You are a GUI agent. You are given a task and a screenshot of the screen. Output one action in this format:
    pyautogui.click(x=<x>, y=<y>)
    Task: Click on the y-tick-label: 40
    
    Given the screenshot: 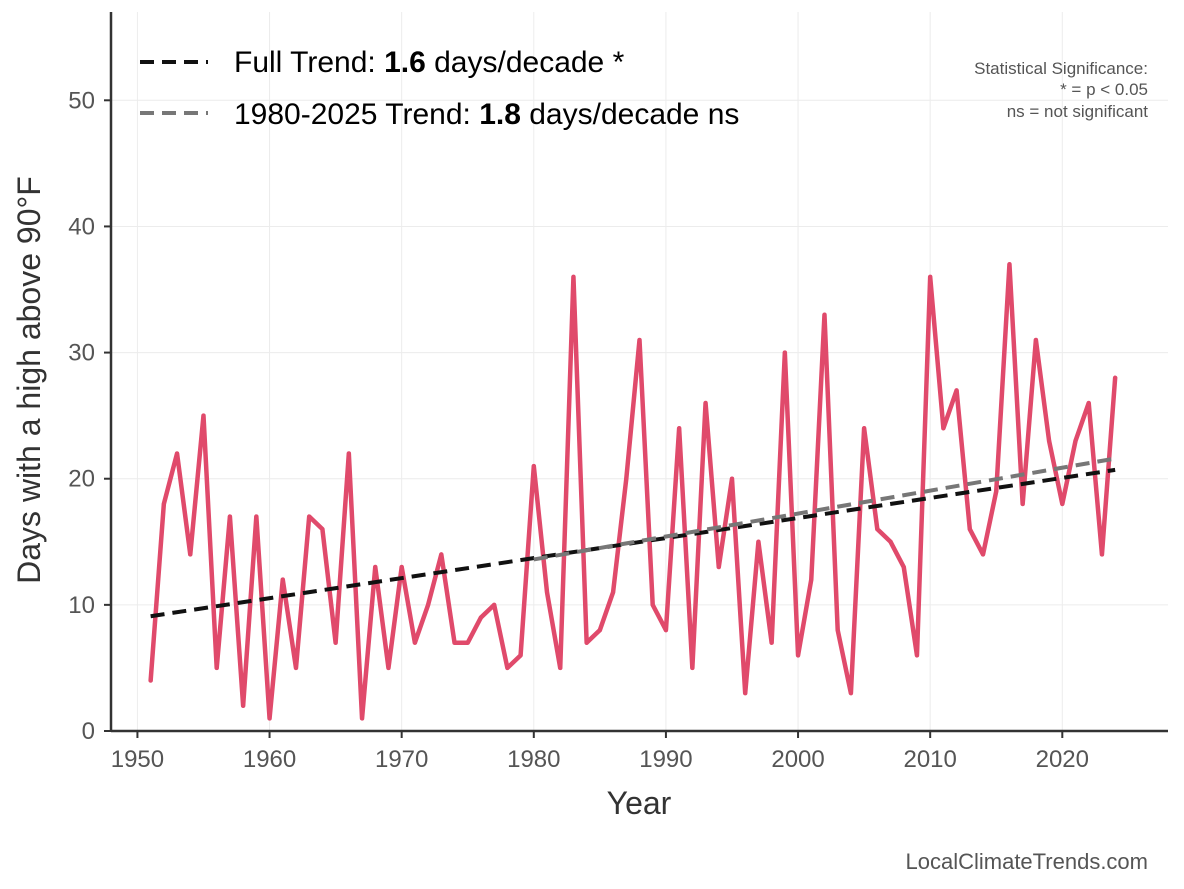 What is the action you would take?
    pyautogui.click(x=81, y=226)
    